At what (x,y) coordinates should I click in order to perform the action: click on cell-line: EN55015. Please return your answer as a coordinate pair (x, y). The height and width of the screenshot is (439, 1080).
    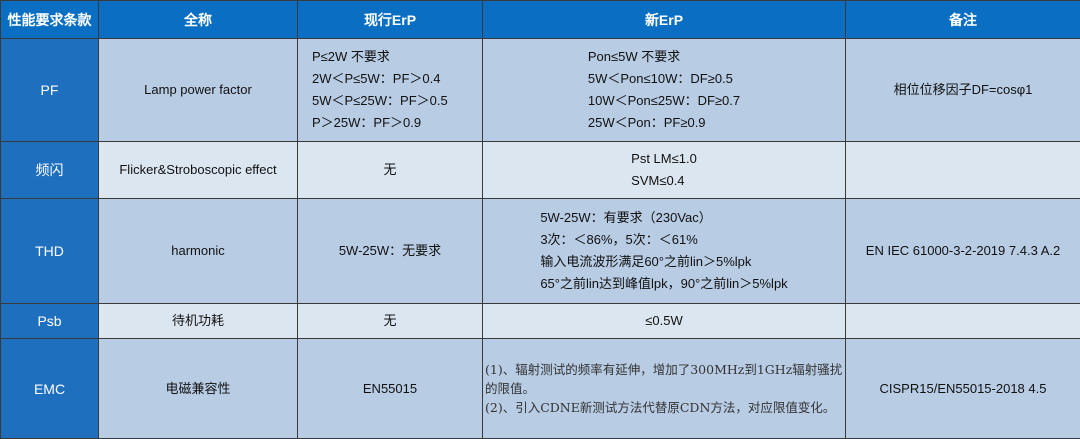
    Looking at the image, I should click on (390, 388).